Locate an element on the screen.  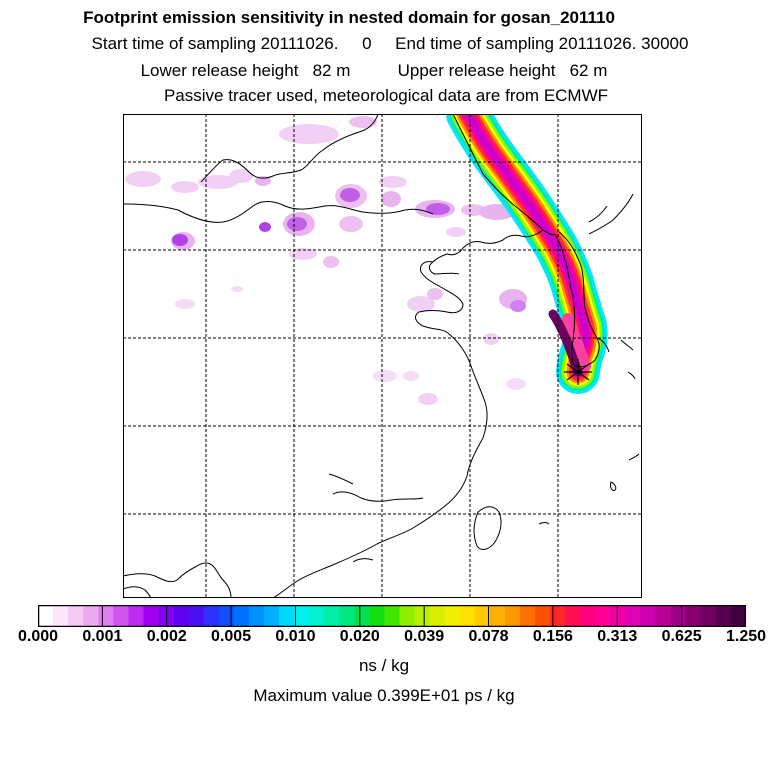
colorbar is located at coordinates (392, 616).